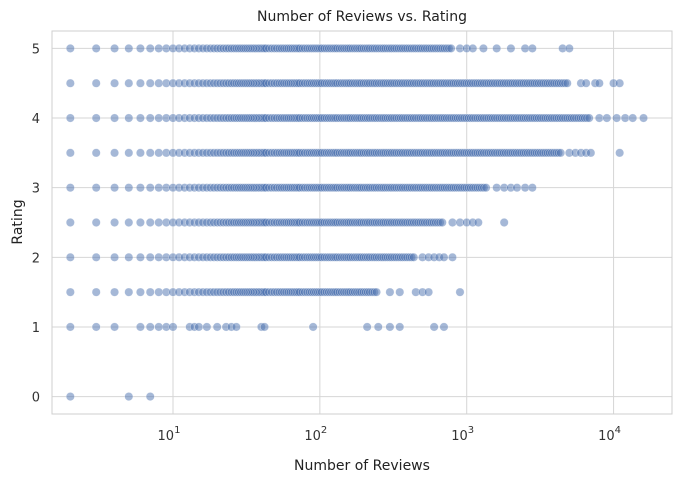 This screenshot has height=482, width=682. What do you see at coordinates (609, 434) in the screenshot?
I see `x-tick-label: 10⁴` at bounding box center [609, 434].